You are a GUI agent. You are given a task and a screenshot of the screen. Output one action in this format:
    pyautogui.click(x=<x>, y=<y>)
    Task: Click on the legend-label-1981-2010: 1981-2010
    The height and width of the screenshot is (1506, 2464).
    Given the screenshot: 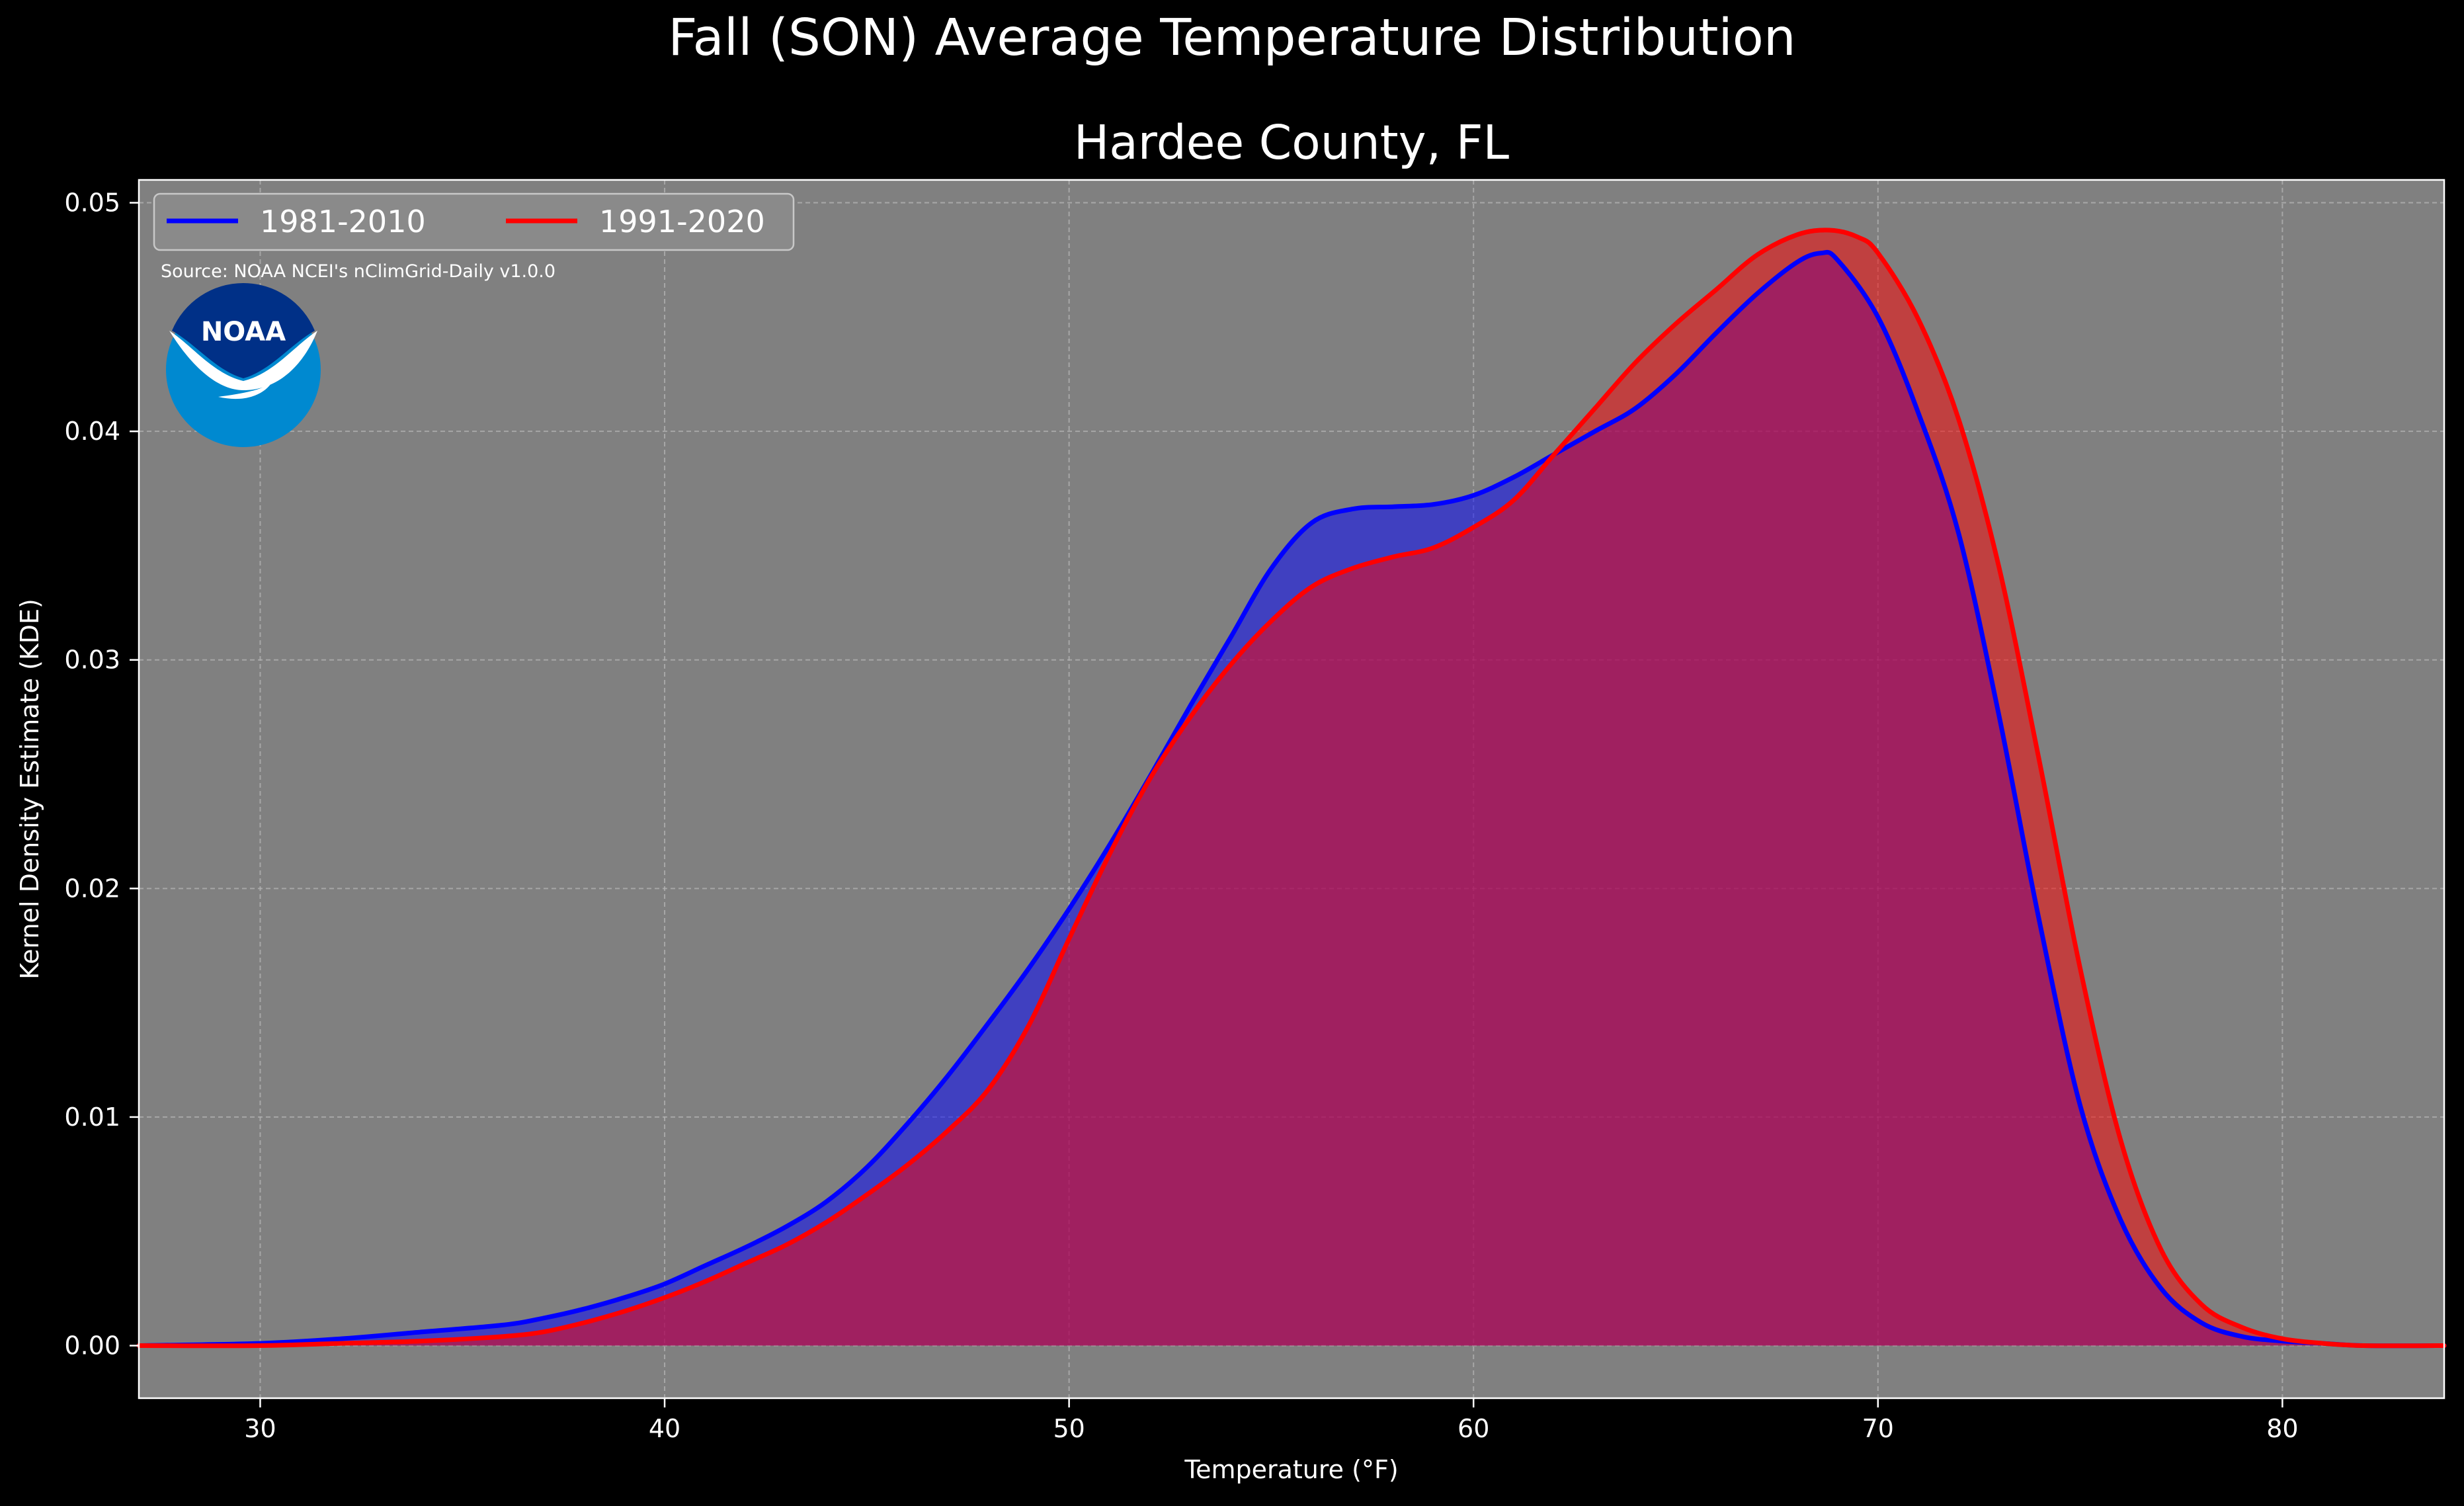 What is the action you would take?
    pyautogui.click(x=343, y=221)
    